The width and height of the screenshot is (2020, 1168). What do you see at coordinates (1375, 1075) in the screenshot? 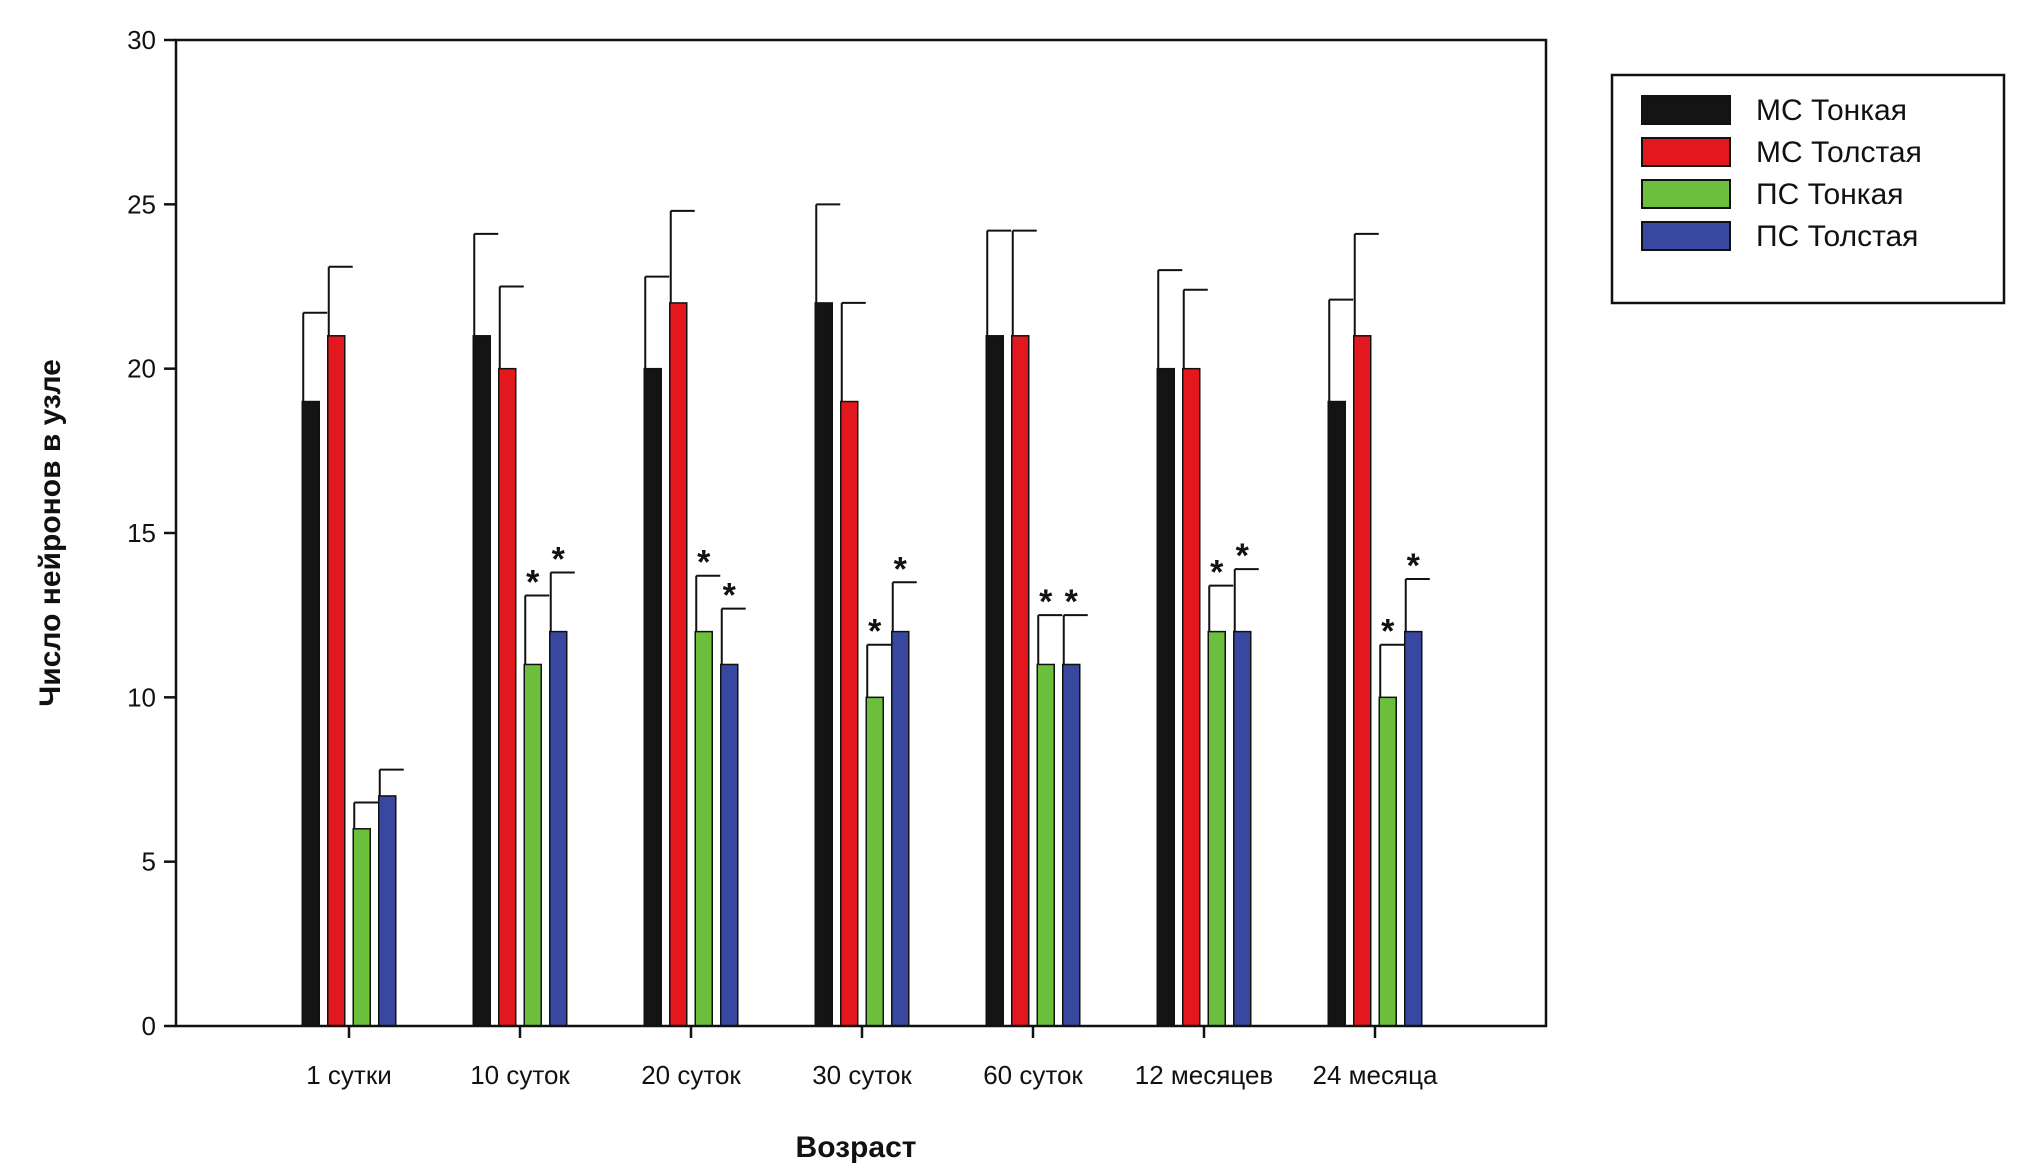
I see `x-tick-label: 24 месяца` at bounding box center [1375, 1075].